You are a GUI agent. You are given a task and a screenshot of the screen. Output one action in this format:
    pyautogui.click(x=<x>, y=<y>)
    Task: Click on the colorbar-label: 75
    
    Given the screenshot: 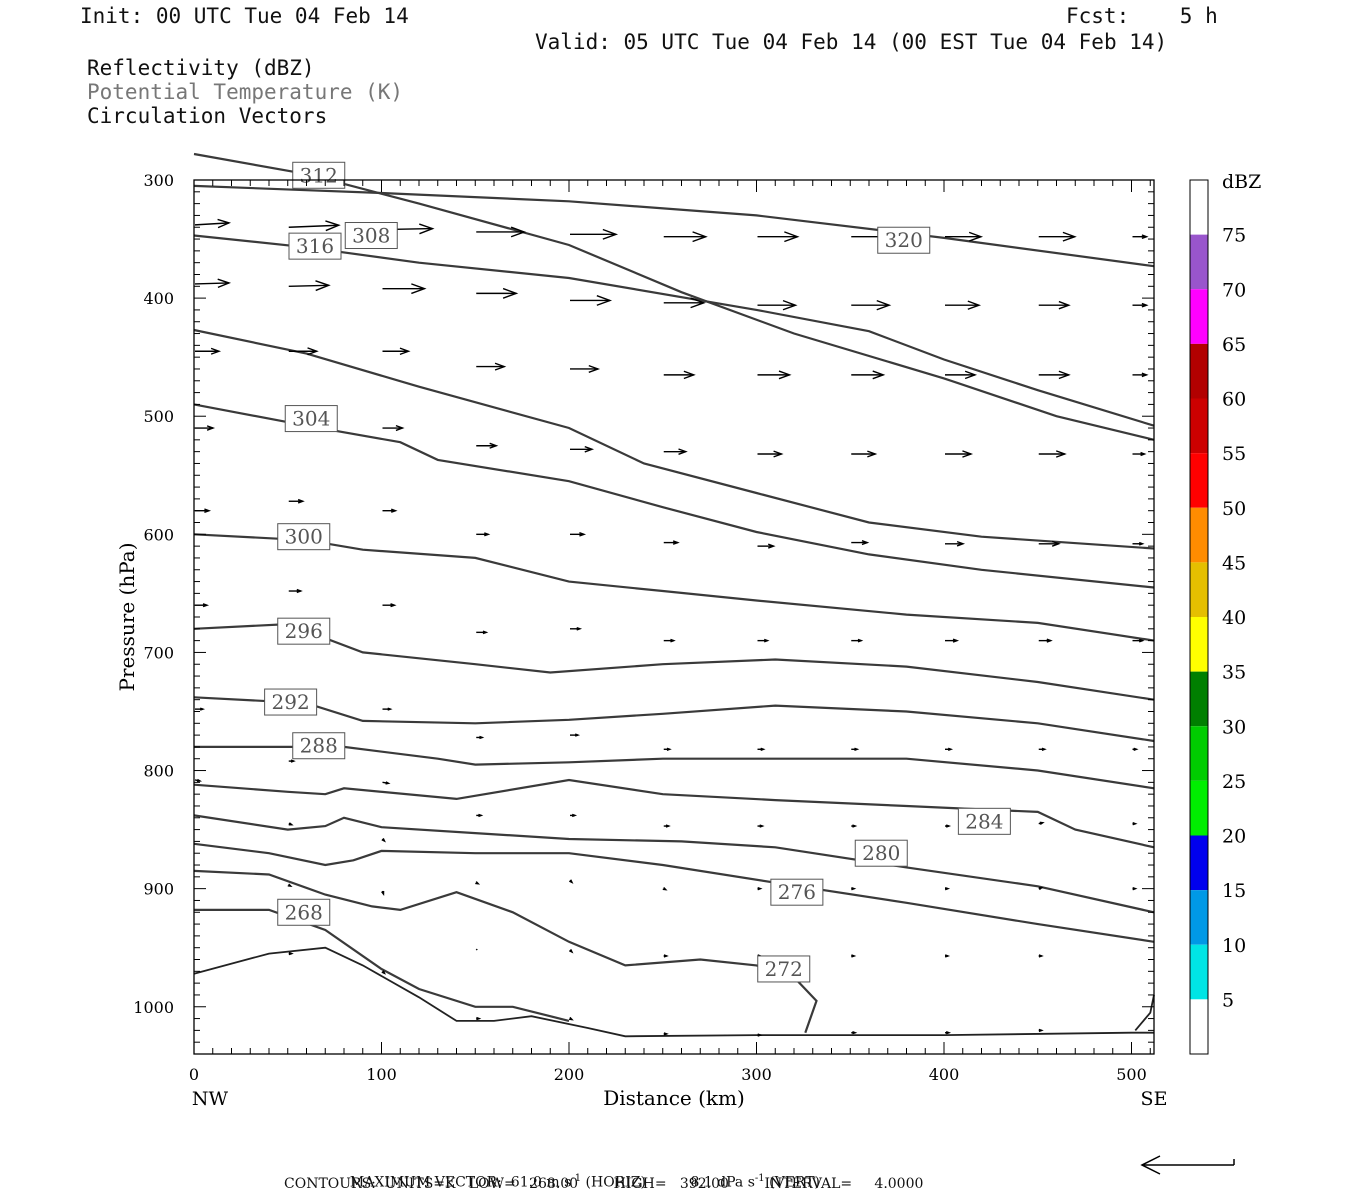 What is the action you would take?
    pyautogui.click(x=1234, y=236)
    